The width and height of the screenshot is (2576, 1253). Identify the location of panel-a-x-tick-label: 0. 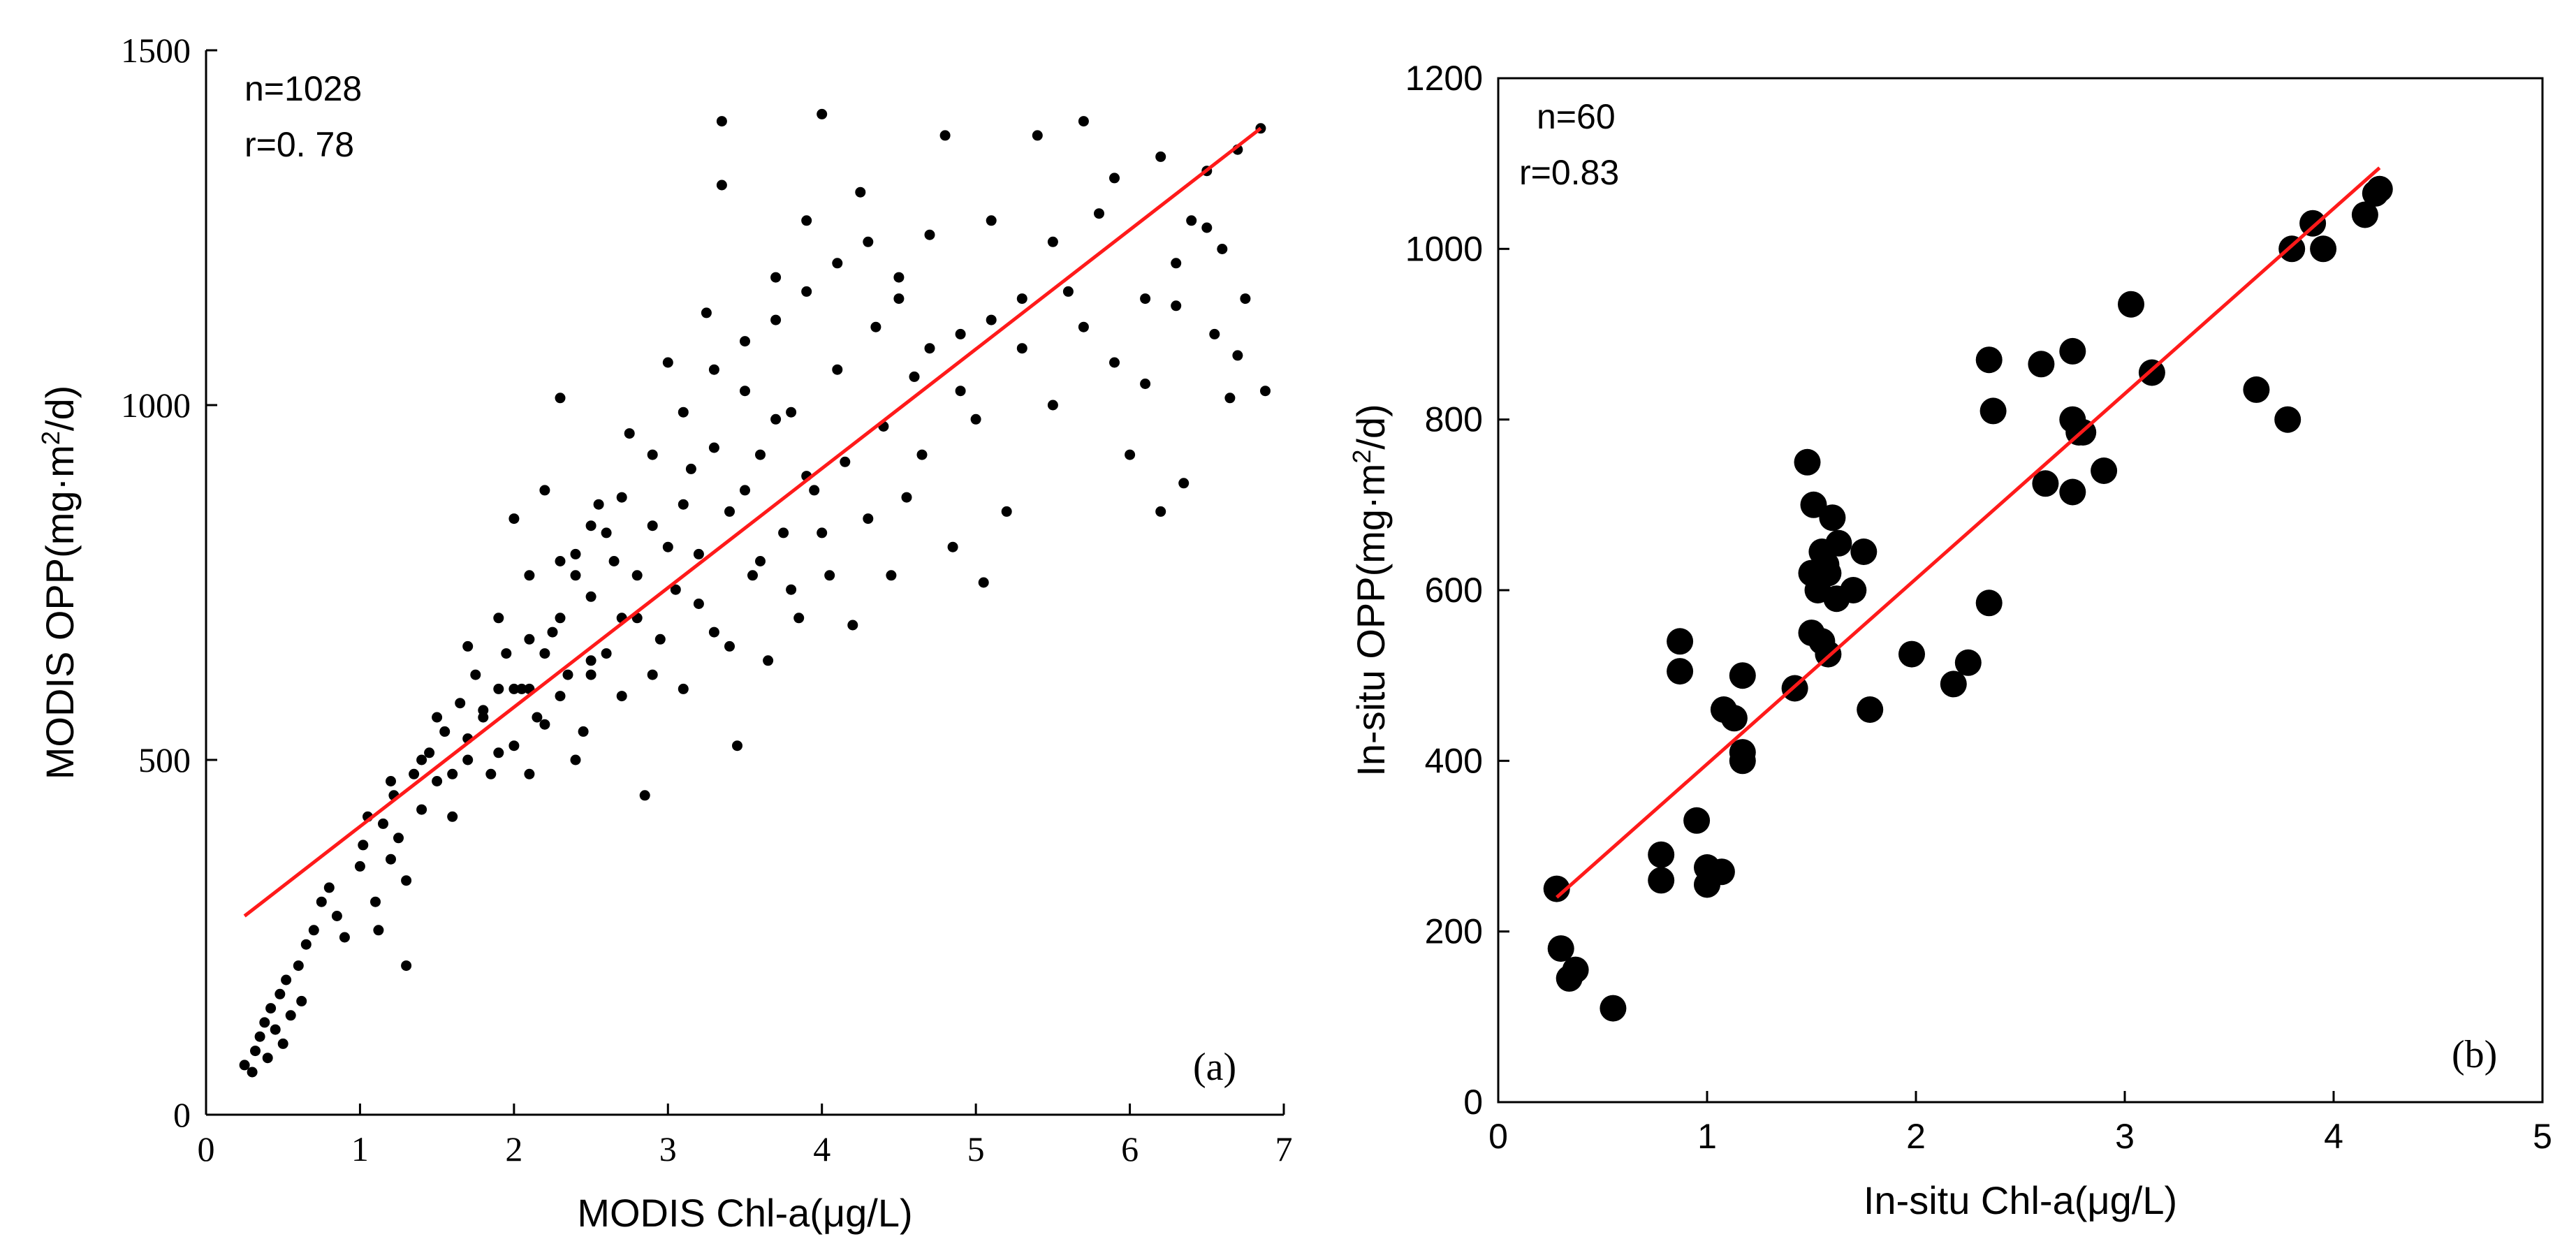
(206, 1148).